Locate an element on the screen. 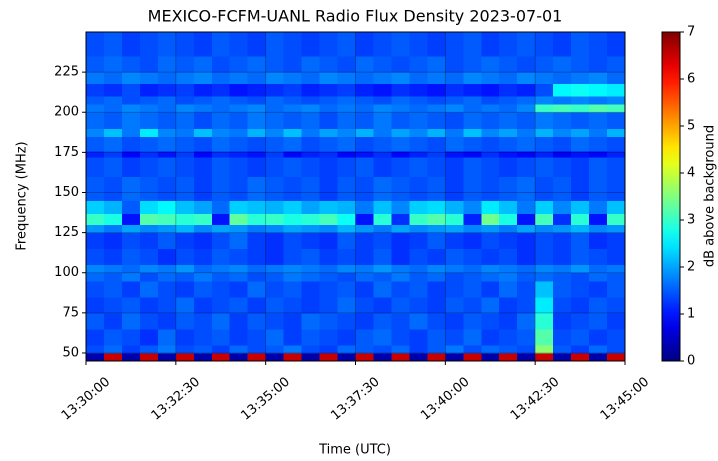 This screenshot has height=461, width=718. colorbar-tick-label: 7 is located at coordinates (691, 32).